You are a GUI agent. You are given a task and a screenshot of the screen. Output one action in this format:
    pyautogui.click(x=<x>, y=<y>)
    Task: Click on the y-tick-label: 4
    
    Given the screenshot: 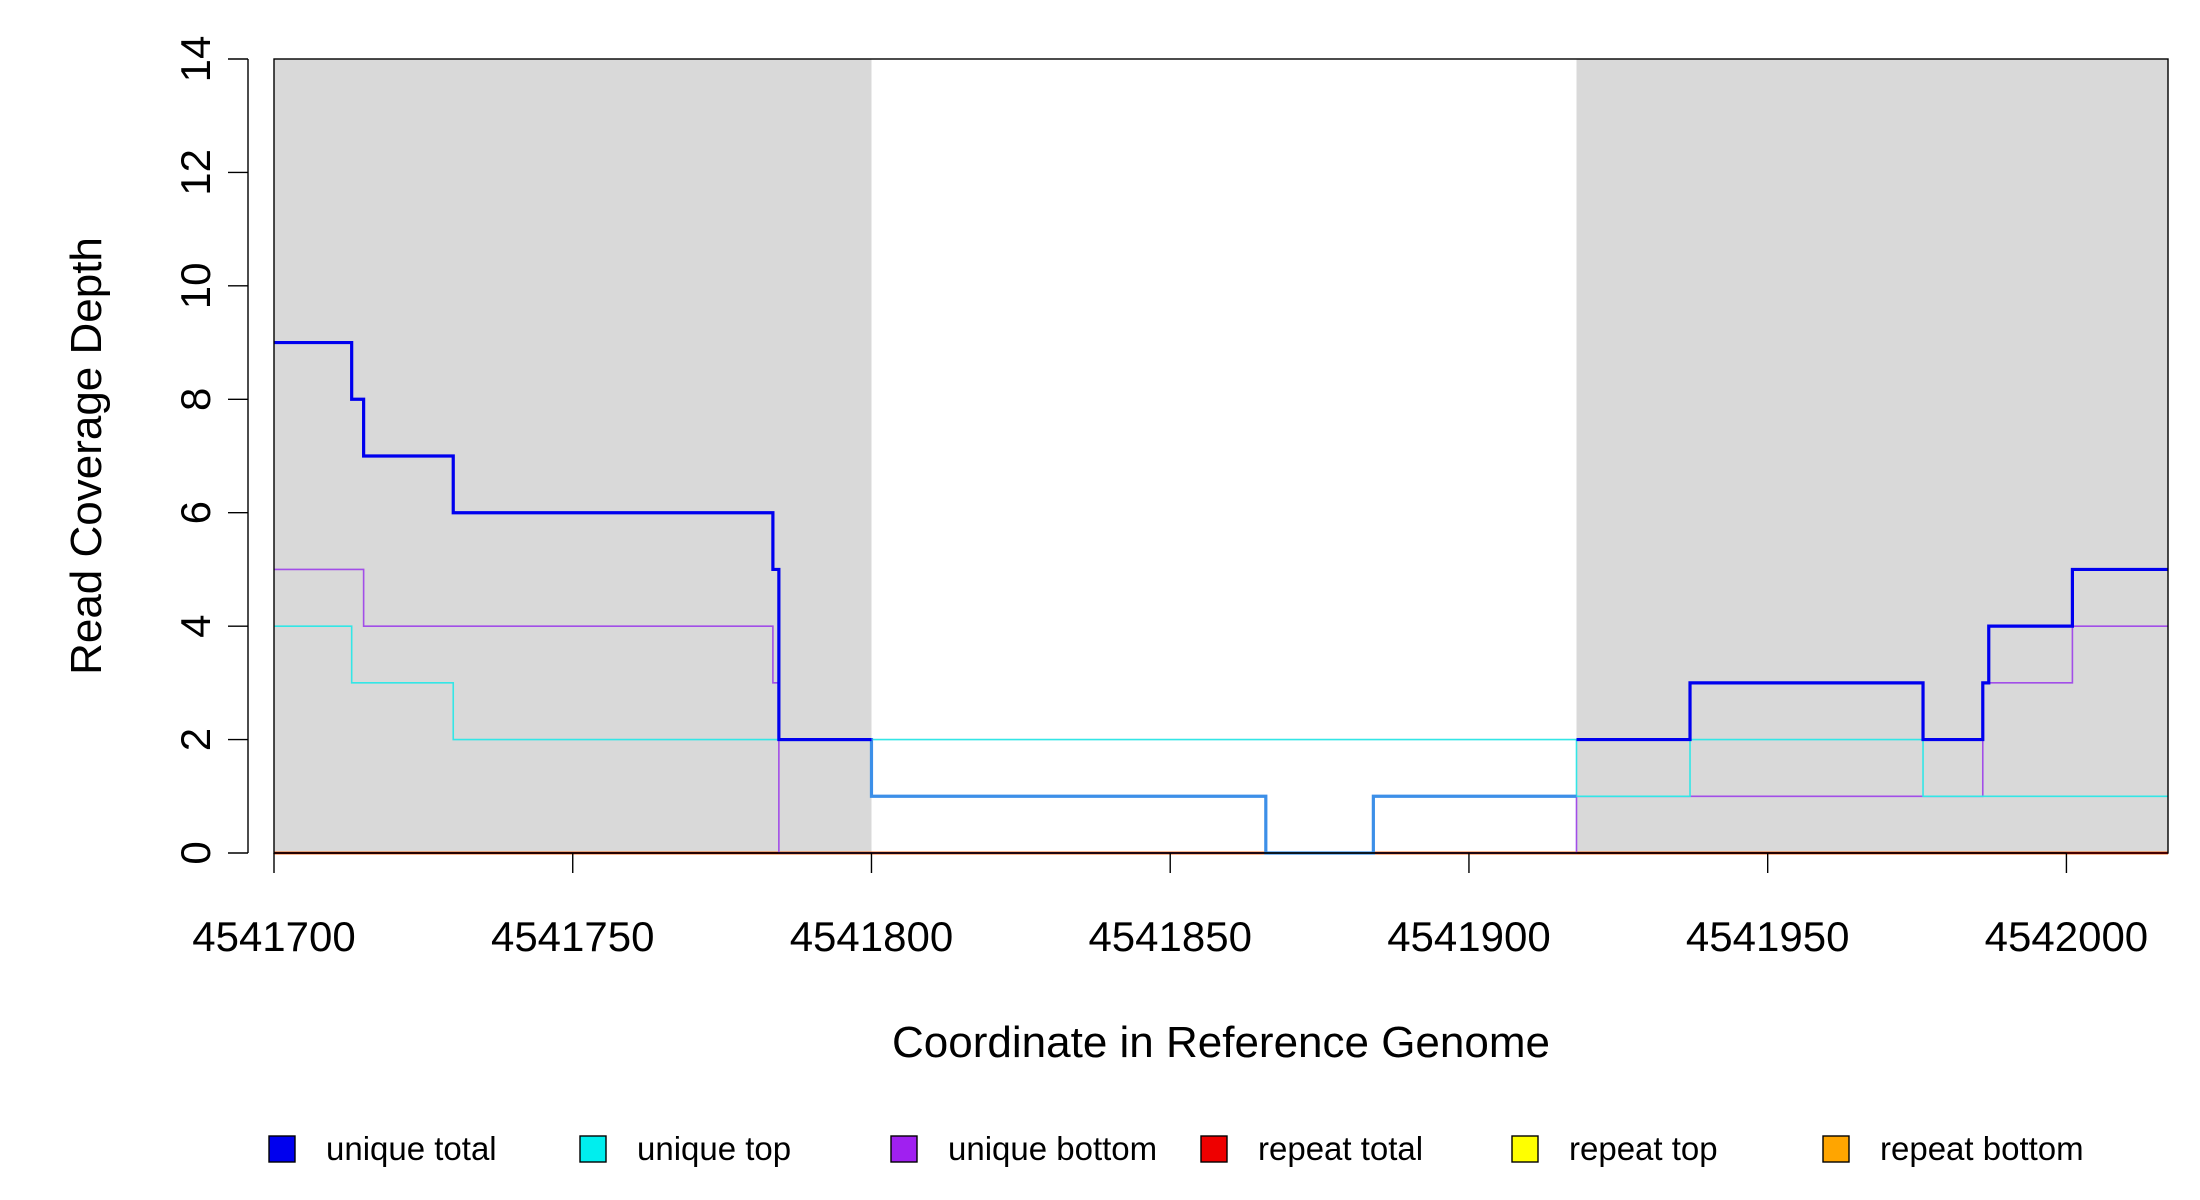 What is the action you would take?
    pyautogui.click(x=195, y=625)
    